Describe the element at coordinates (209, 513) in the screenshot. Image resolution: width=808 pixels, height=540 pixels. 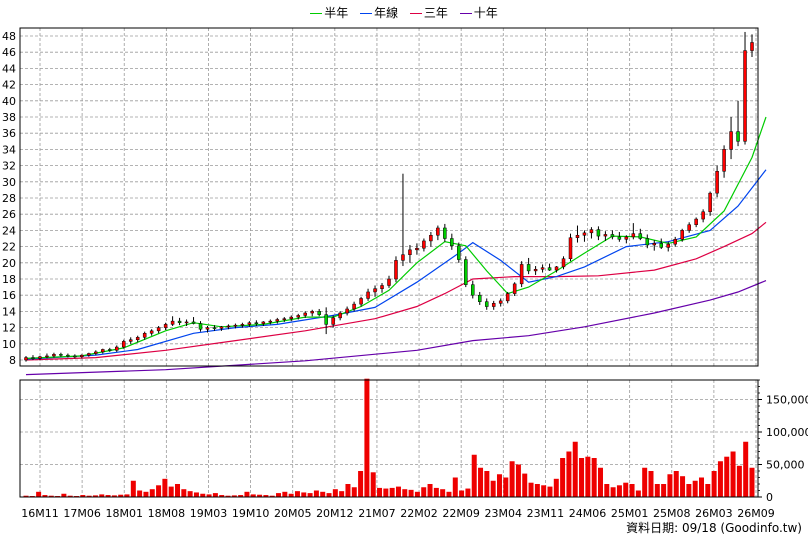
I see `x-tick-label: 19M03` at that location.